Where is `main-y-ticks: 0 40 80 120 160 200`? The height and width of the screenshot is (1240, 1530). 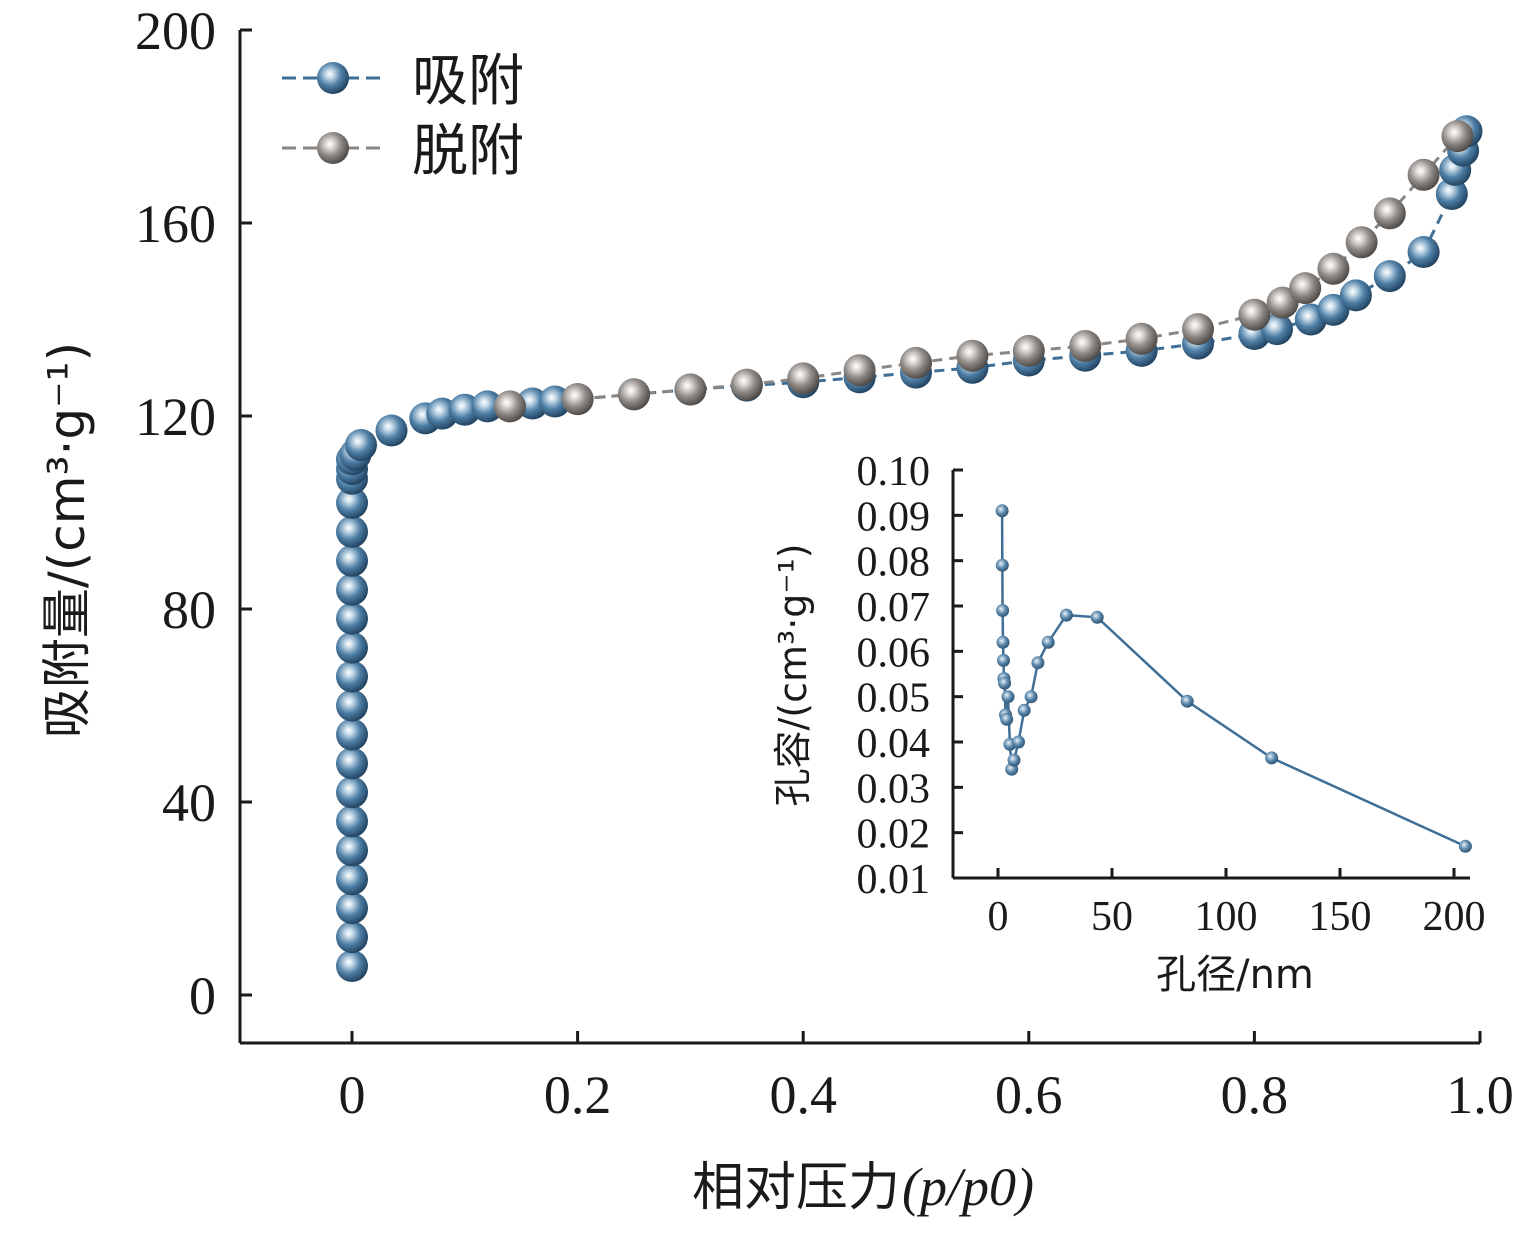
main-y-ticks: 0 40 80 120 160 200 is located at coordinates (193, 513).